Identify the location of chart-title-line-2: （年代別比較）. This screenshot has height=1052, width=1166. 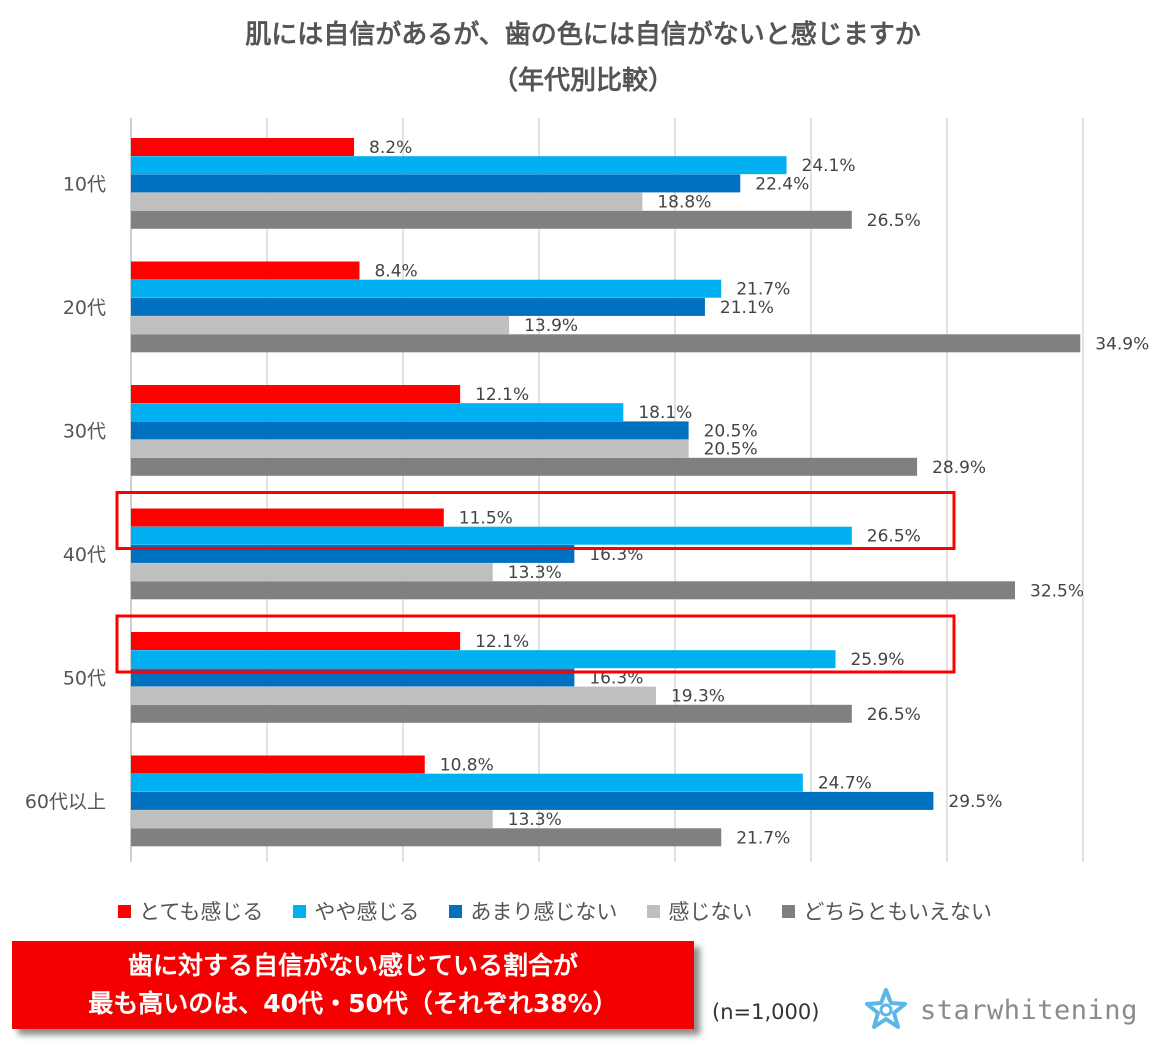
(582, 81).